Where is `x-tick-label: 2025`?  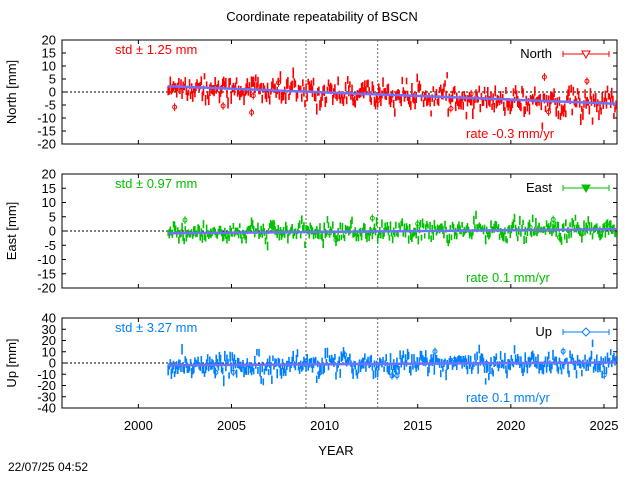
x-tick-label: 2025 is located at coordinates (604, 425).